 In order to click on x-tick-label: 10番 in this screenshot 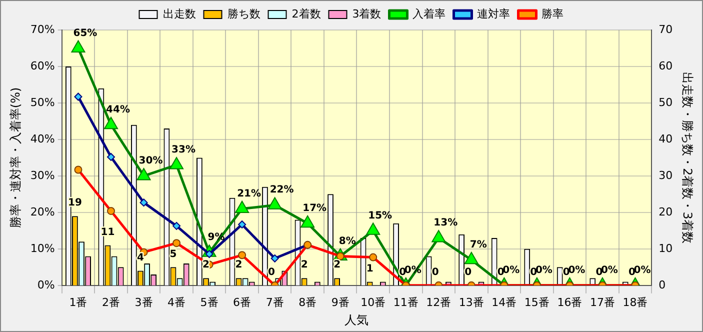, I will do `click(373, 302)`.